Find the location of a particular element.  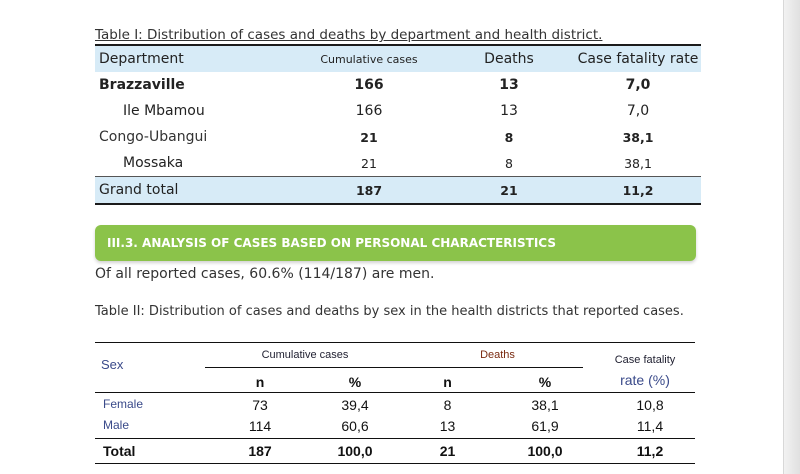

row-district: Mossaka is located at coordinates (153, 163).